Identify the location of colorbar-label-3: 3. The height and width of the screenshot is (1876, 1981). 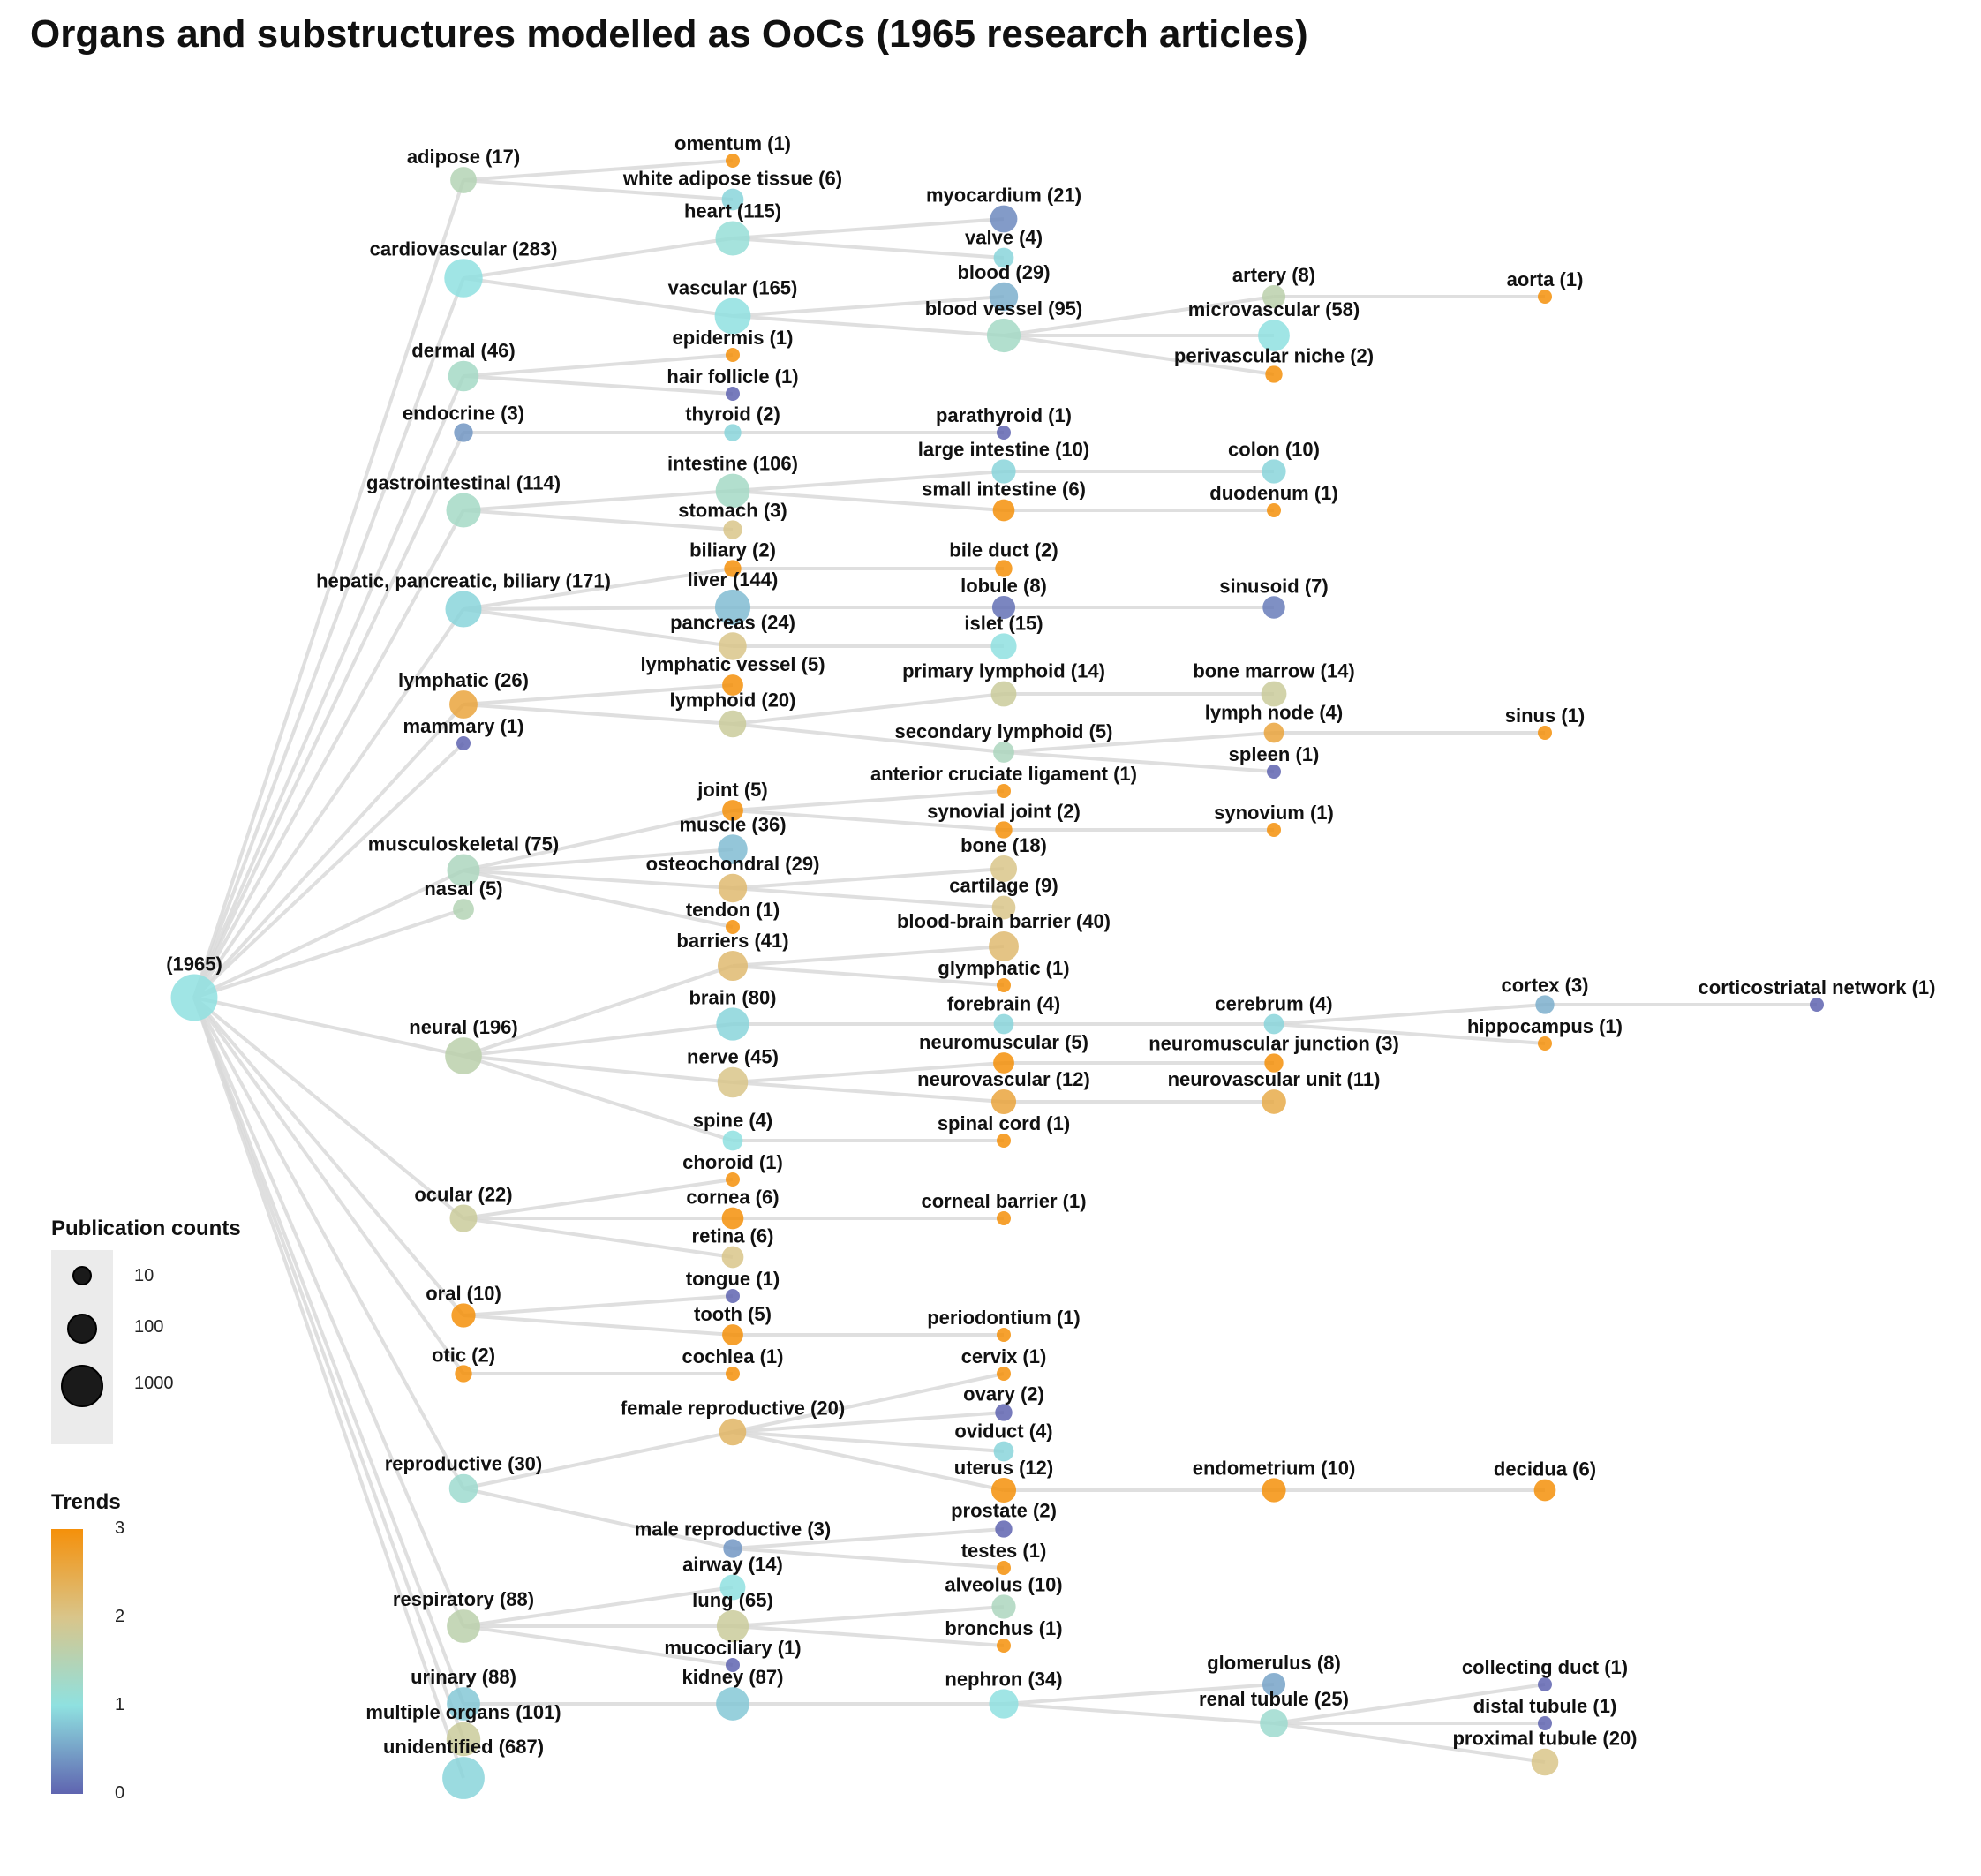
(120, 1528).